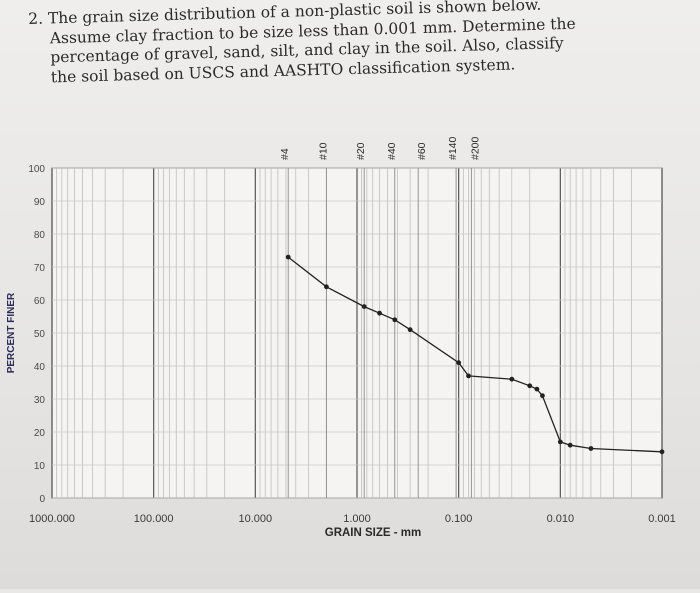  I want to click on y-tick-label: 0, so click(42, 499).